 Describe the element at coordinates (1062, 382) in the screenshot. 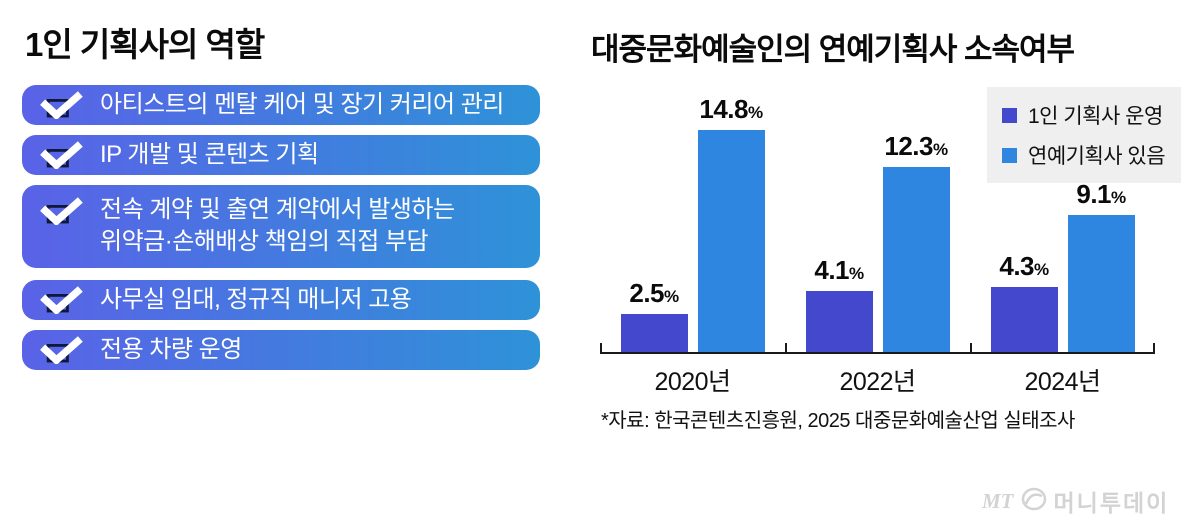

I see `x-axis-label: 2024년` at that location.